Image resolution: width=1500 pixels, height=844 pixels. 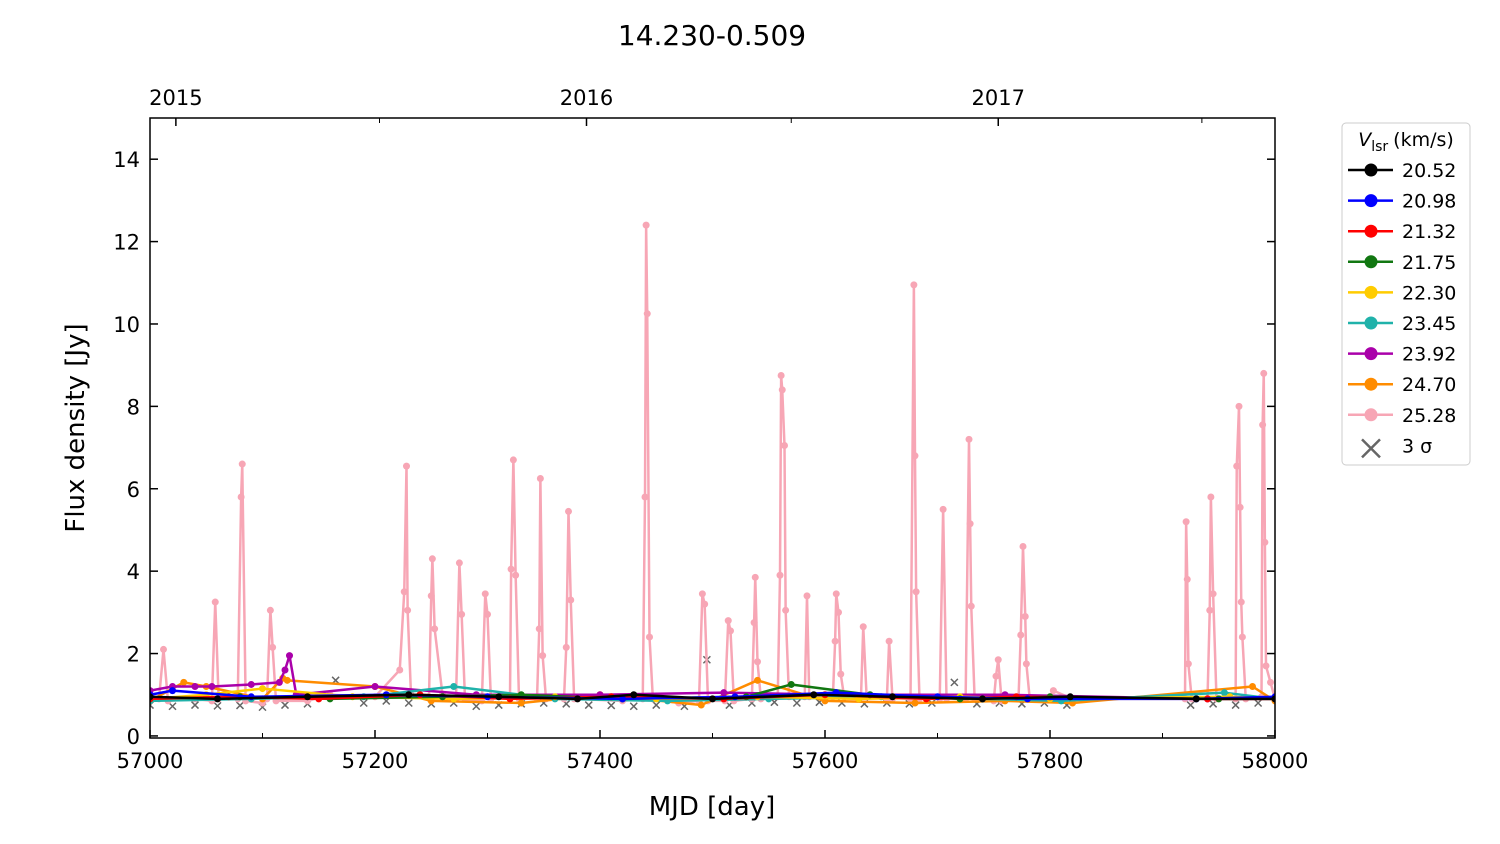 What do you see at coordinates (126, 243) in the screenshot?
I see `y-tick-label: 12` at bounding box center [126, 243].